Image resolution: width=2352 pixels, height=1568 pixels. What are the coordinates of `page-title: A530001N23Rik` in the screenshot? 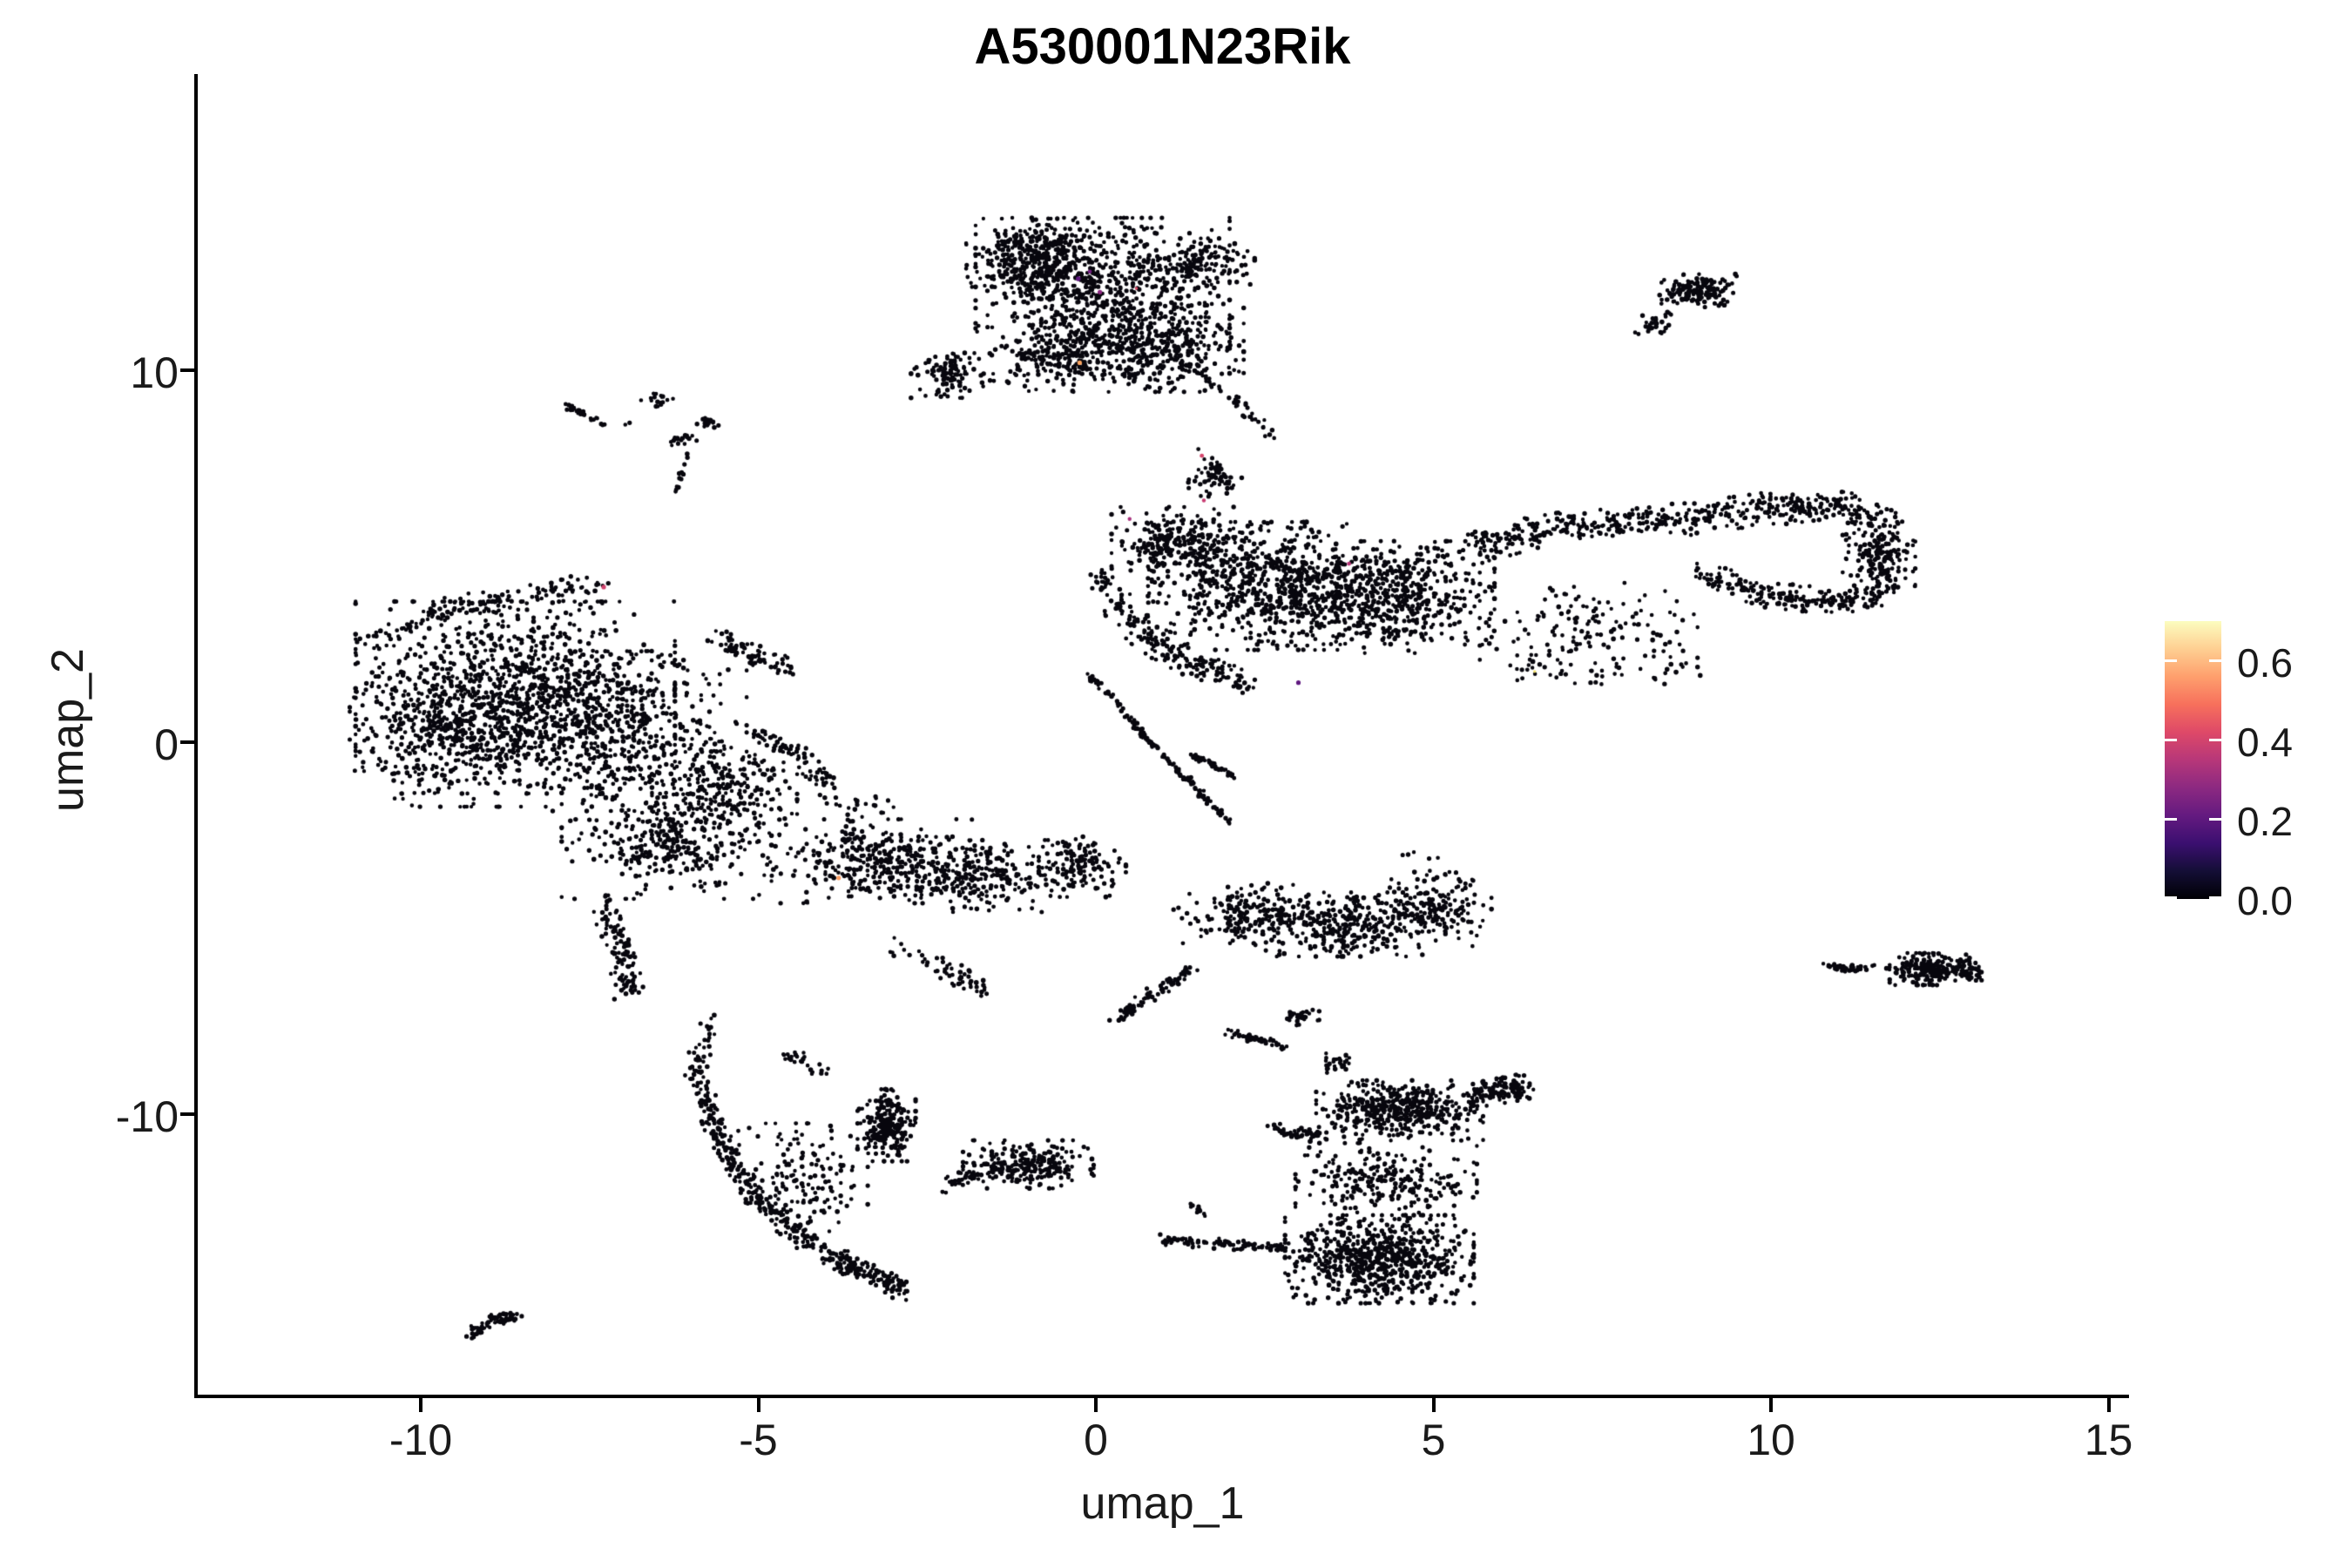 It's located at (1162, 46).